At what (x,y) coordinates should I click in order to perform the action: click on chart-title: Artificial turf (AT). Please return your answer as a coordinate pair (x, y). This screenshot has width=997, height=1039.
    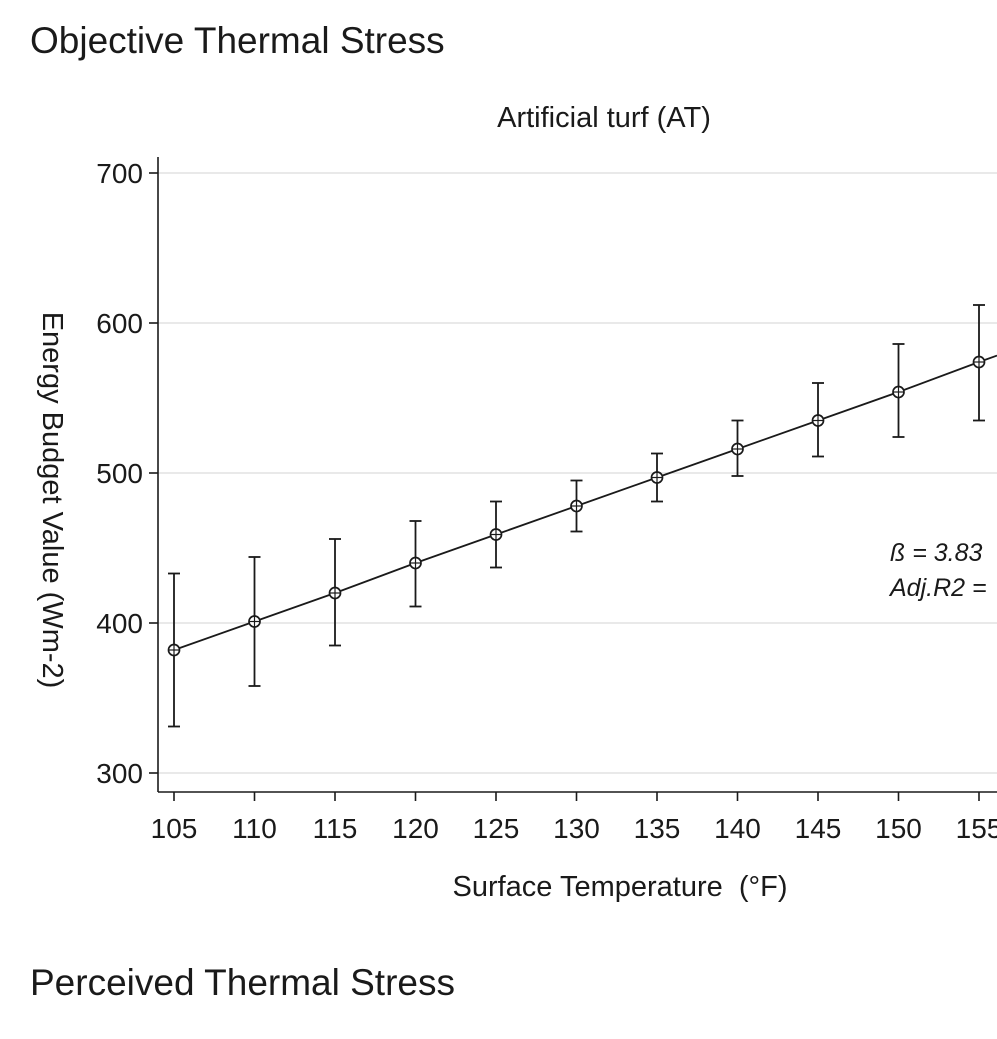
    Looking at the image, I should click on (604, 118).